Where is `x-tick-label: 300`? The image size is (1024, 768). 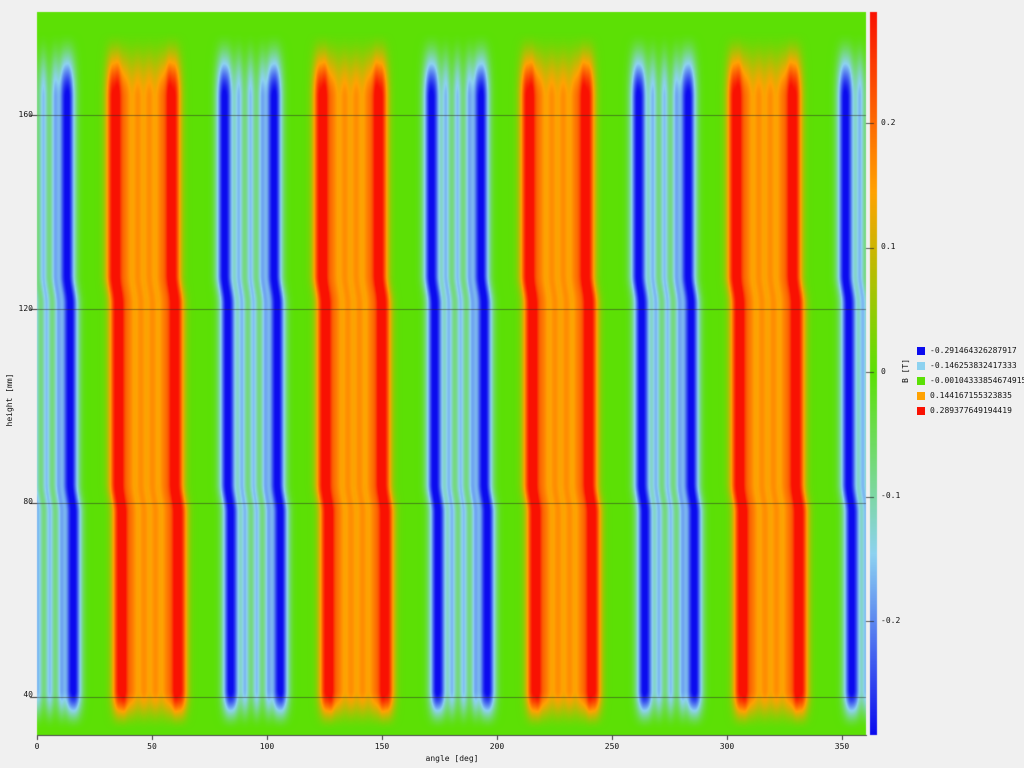 x-tick-label: 300 is located at coordinates (727, 746).